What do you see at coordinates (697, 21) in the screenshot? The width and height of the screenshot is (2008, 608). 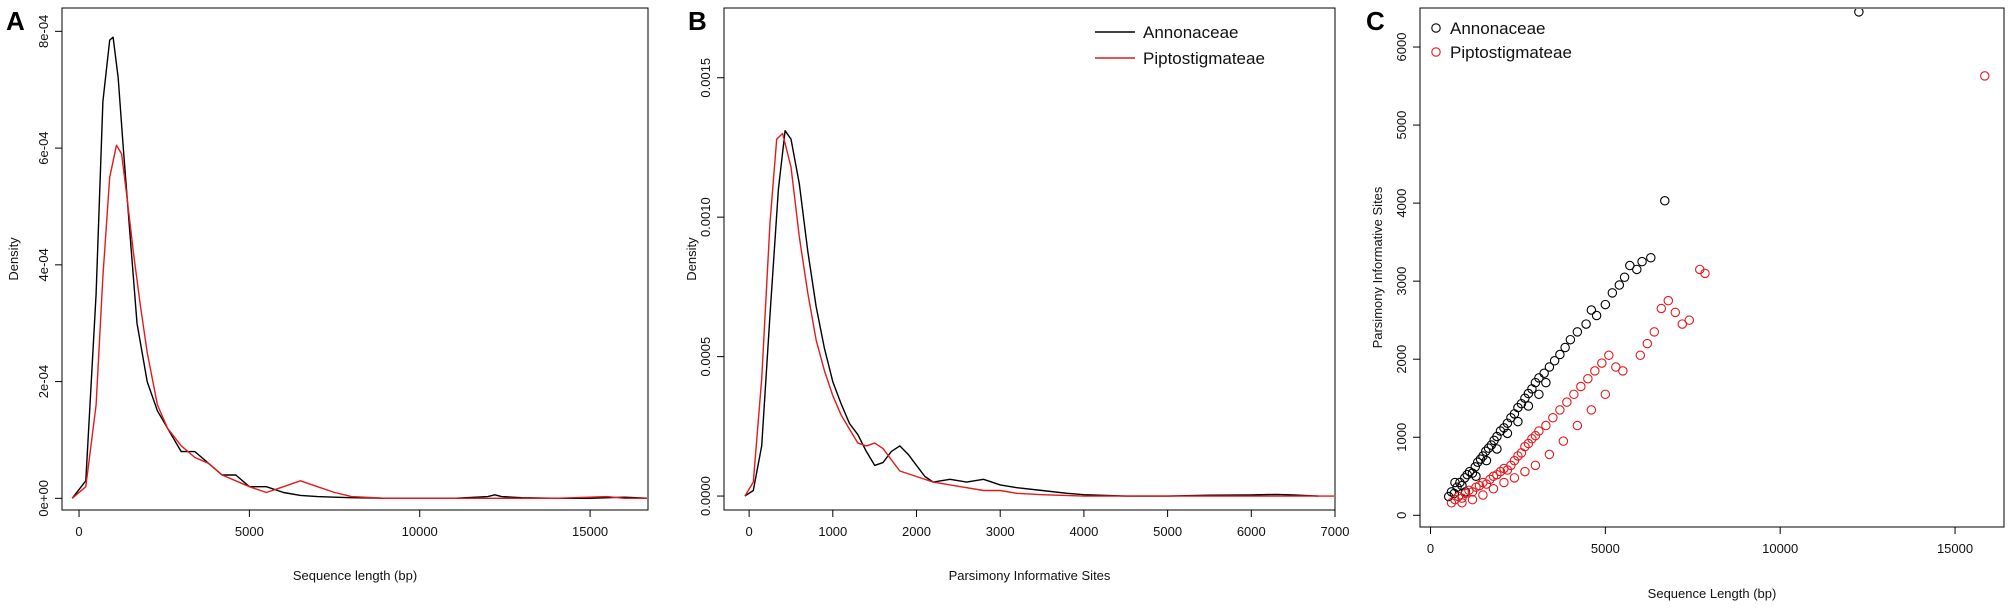 I see `panel-letter: B` at bounding box center [697, 21].